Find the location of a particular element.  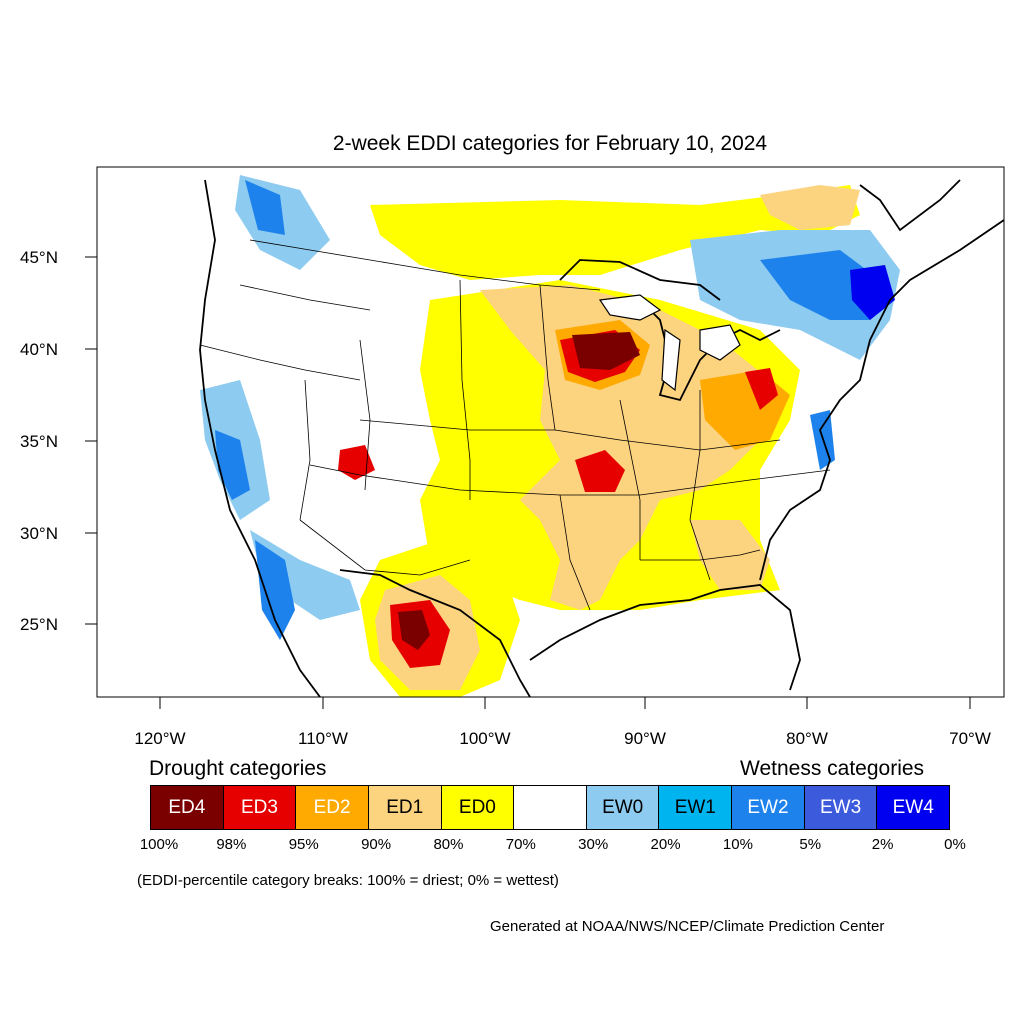

lat-labels: 45°N 40°N 35°N 30°N 25°N is located at coordinates (39, 441).